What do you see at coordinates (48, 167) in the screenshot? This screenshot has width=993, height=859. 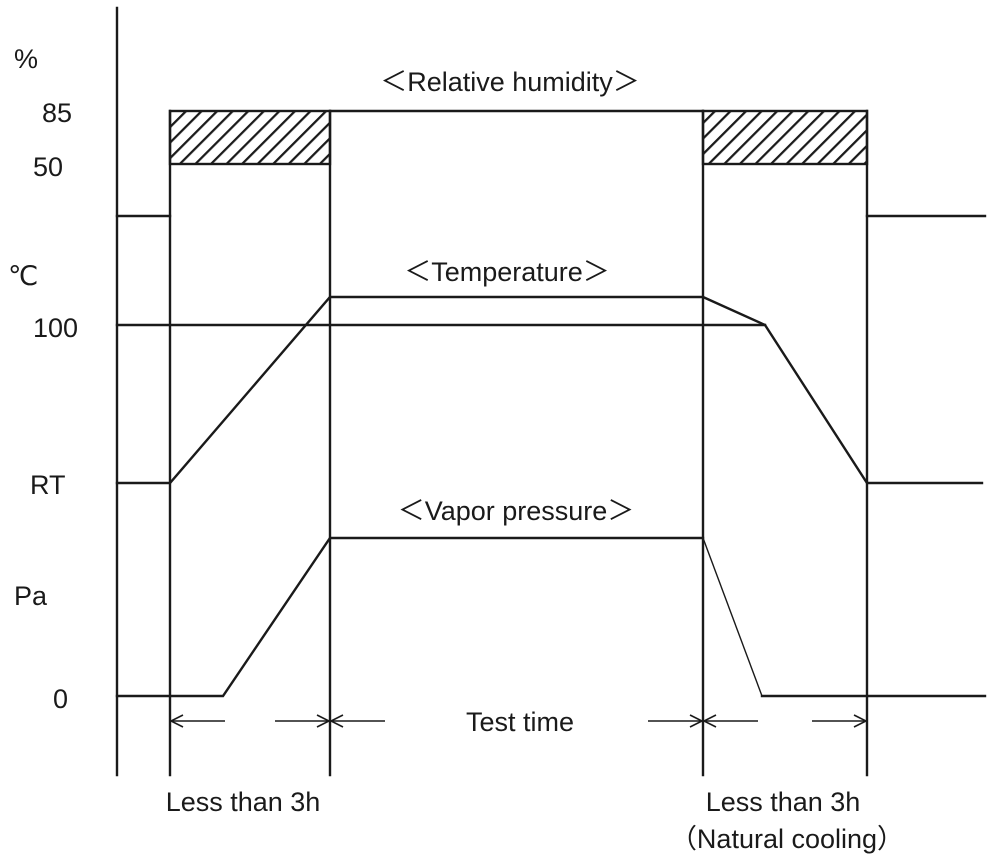 I see `humidity-50-label: 50` at bounding box center [48, 167].